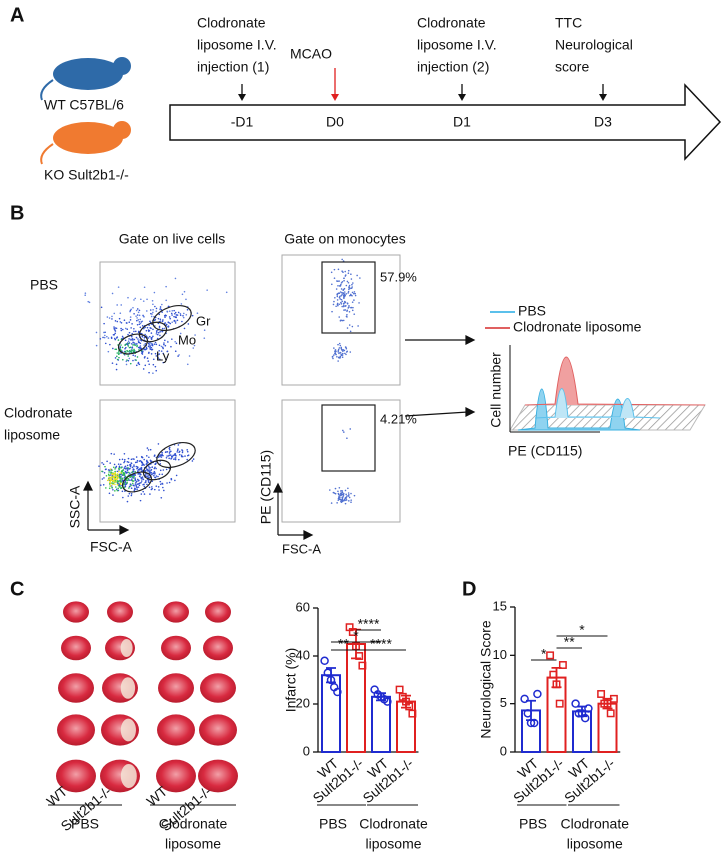 Image resolution: width=722 pixels, height=857 pixels. I want to click on y-tick-label: 15, so click(500, 605).